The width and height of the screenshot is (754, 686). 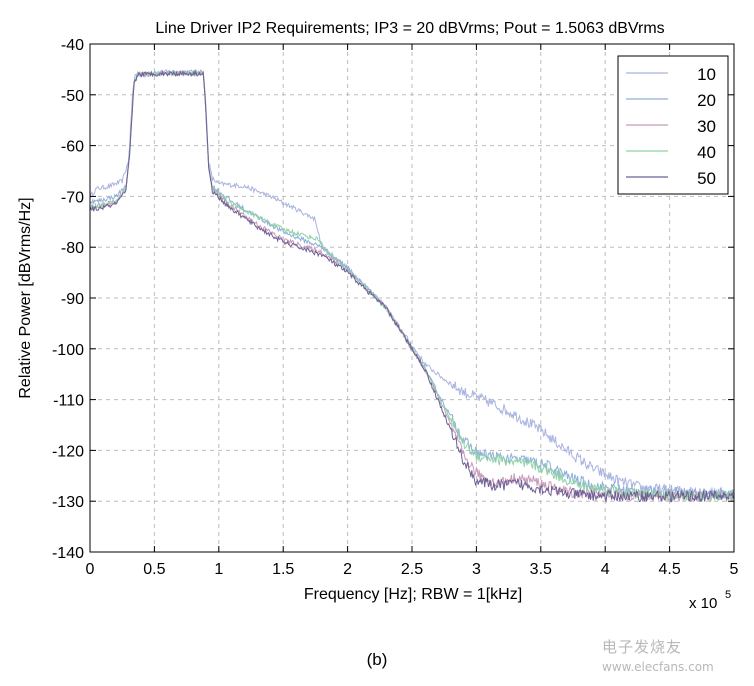 I want to click on x-tick-label: 0.5, so click(x=154, y=569).